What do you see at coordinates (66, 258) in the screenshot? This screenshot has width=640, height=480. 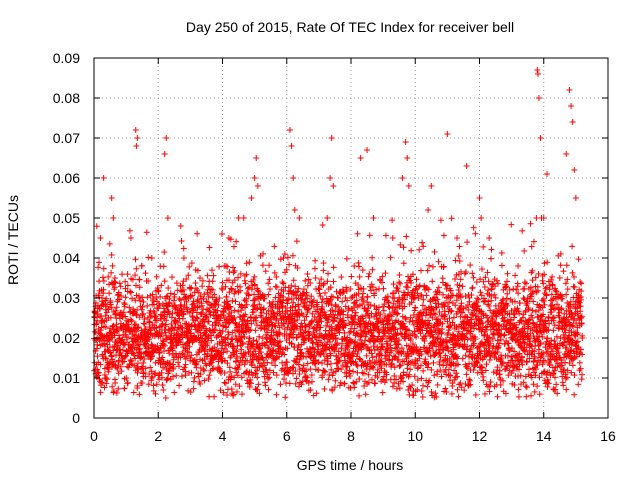 I see `y-tick-label: 0.04` at bounding box center [66, 258].